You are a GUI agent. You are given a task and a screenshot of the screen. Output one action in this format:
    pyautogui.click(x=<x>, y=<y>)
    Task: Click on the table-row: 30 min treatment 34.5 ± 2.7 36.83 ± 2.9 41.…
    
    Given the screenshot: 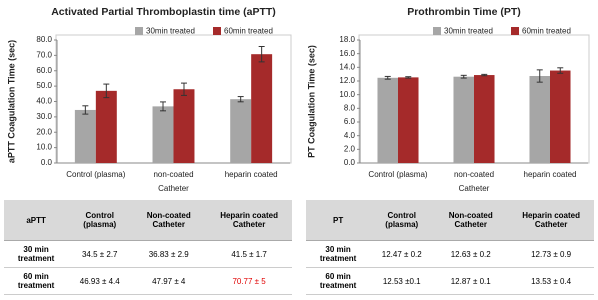 What is the action you would take?
    pyautogui.click(x=148, y=254)
    